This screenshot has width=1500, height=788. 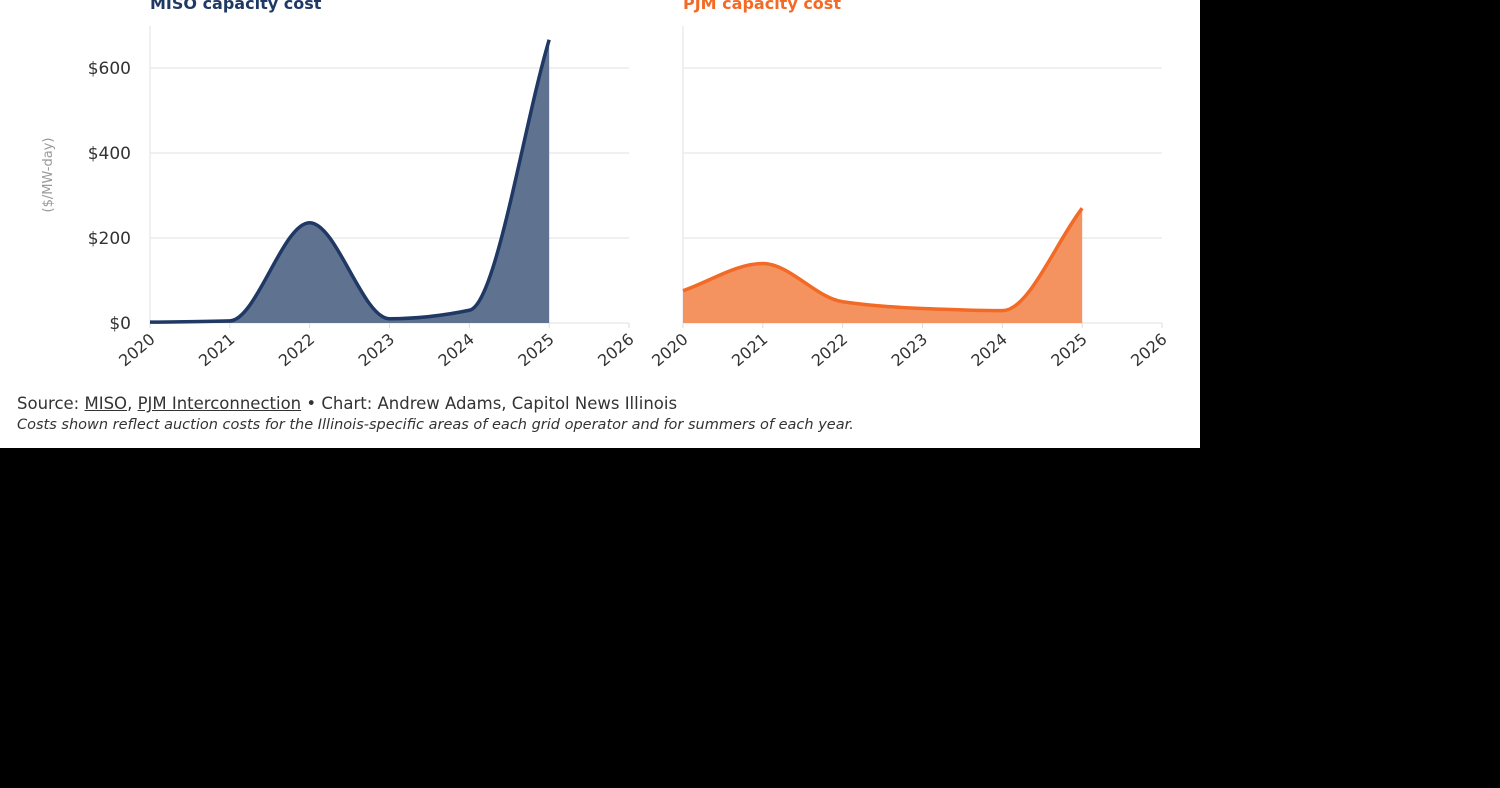 I want to click on source-link-miso: MISO, so click(x=106, y=403).